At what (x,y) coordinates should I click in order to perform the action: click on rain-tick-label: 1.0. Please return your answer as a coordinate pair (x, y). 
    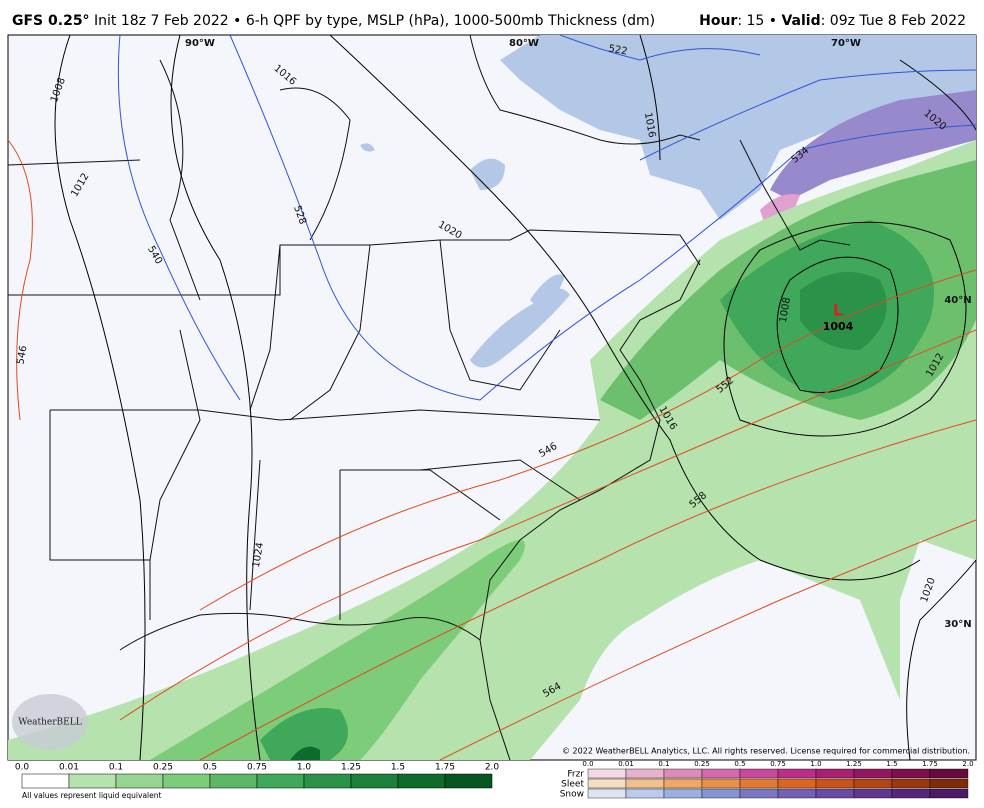
    Looking at the image, I should click on (304, 768).